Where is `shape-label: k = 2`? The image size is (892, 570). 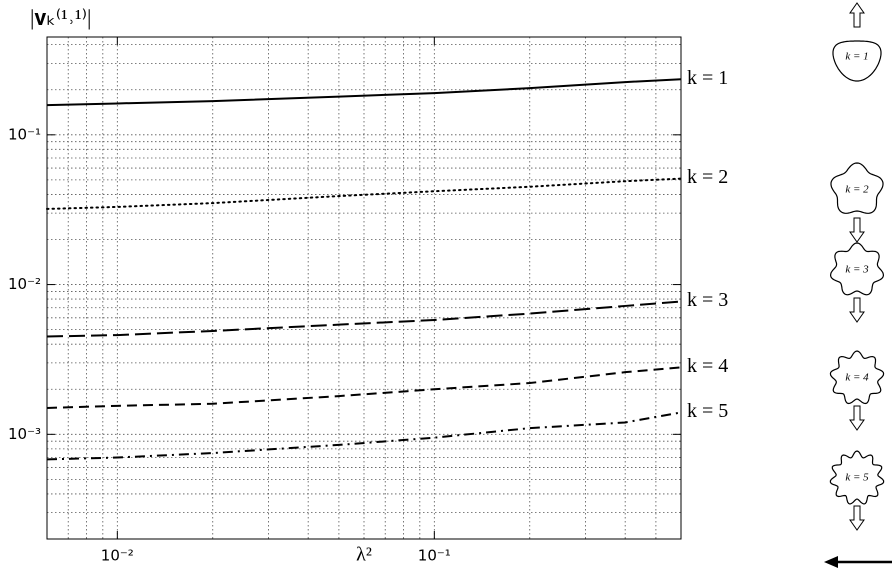
shape-label: k = 2 is located at coordinates (857, 190).